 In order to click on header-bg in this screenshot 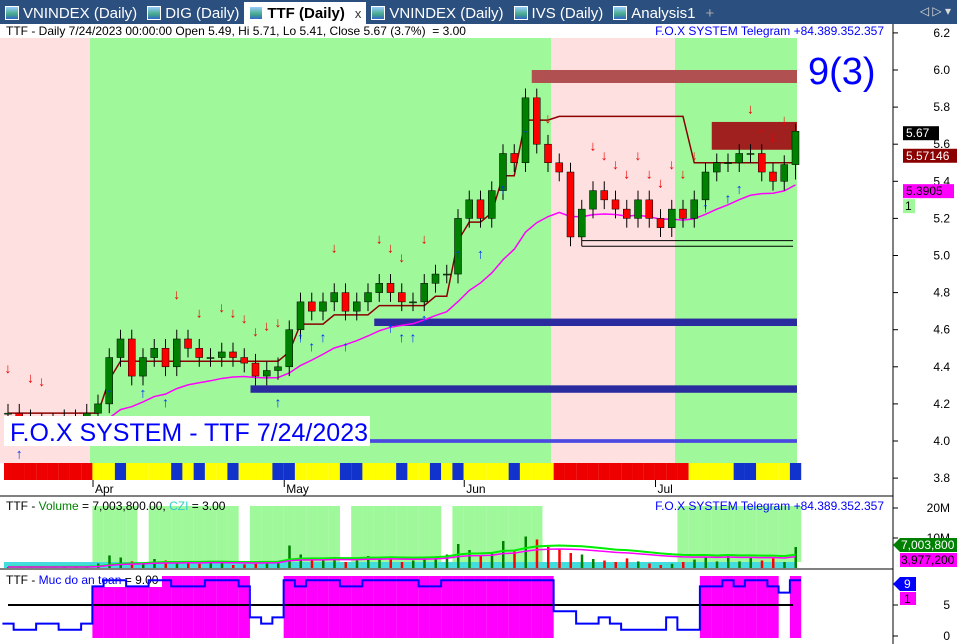, I will do `click(446, 31)`.